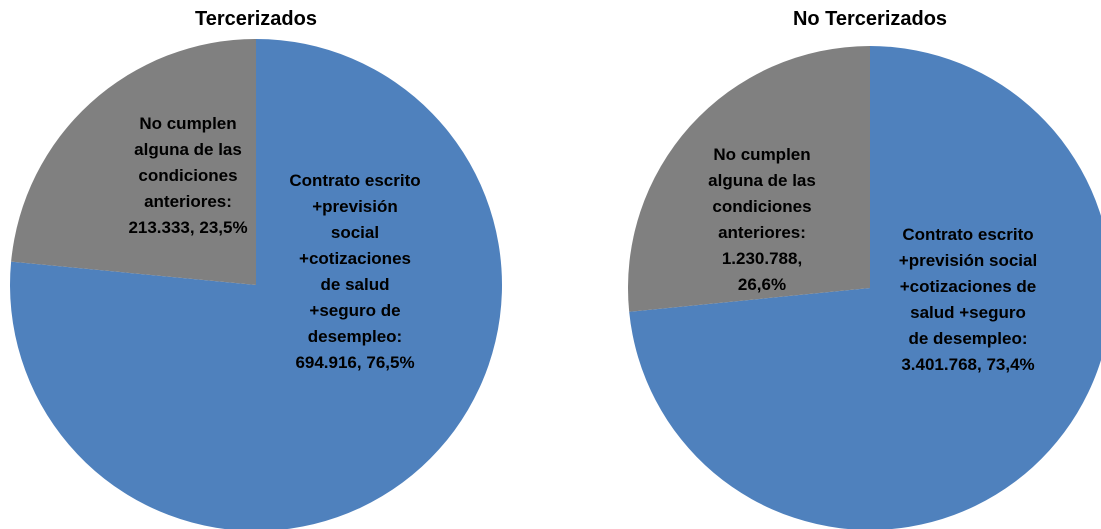 The width and height of the screenshot is (1101, 529). Describe the element at coordinates (390, 362) in the screenshot. I see `percent-label: 76,5%` at that location.